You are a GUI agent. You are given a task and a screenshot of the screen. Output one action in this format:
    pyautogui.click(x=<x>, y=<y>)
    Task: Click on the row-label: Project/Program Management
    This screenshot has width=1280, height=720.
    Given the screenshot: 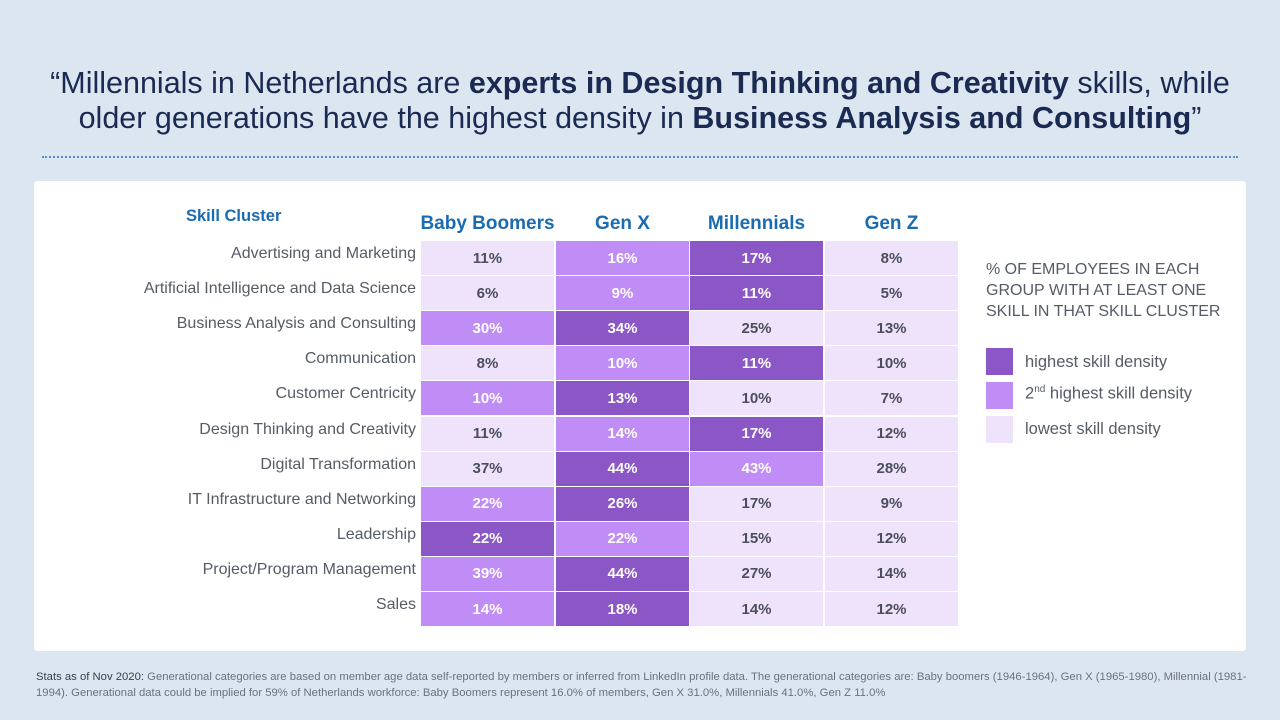 What is the action you would take?
    pyautogui.click(x=309, y=569)
    